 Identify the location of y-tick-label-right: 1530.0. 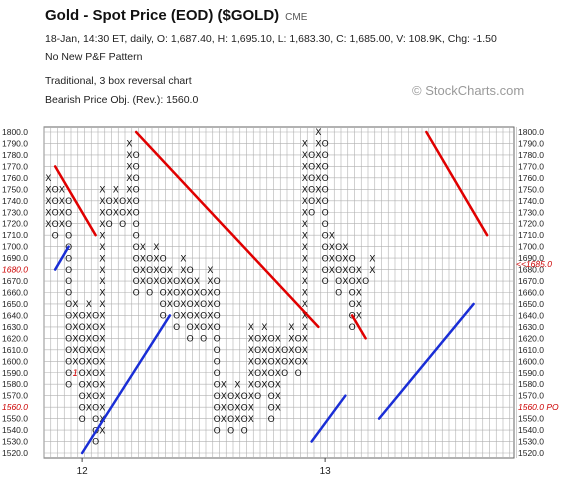
(531, 442).